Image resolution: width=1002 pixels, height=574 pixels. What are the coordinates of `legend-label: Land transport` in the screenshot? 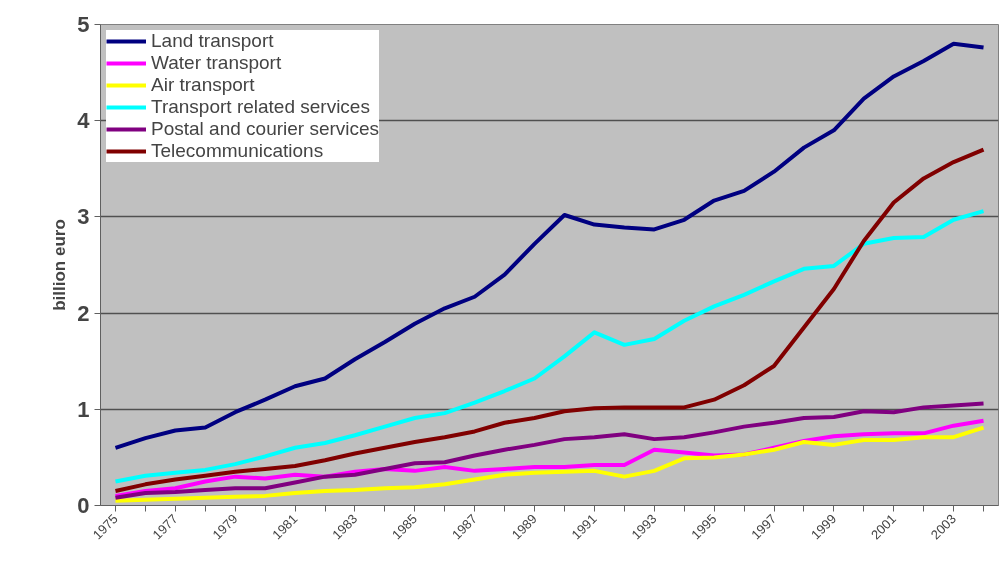 It's located at (212, 41).